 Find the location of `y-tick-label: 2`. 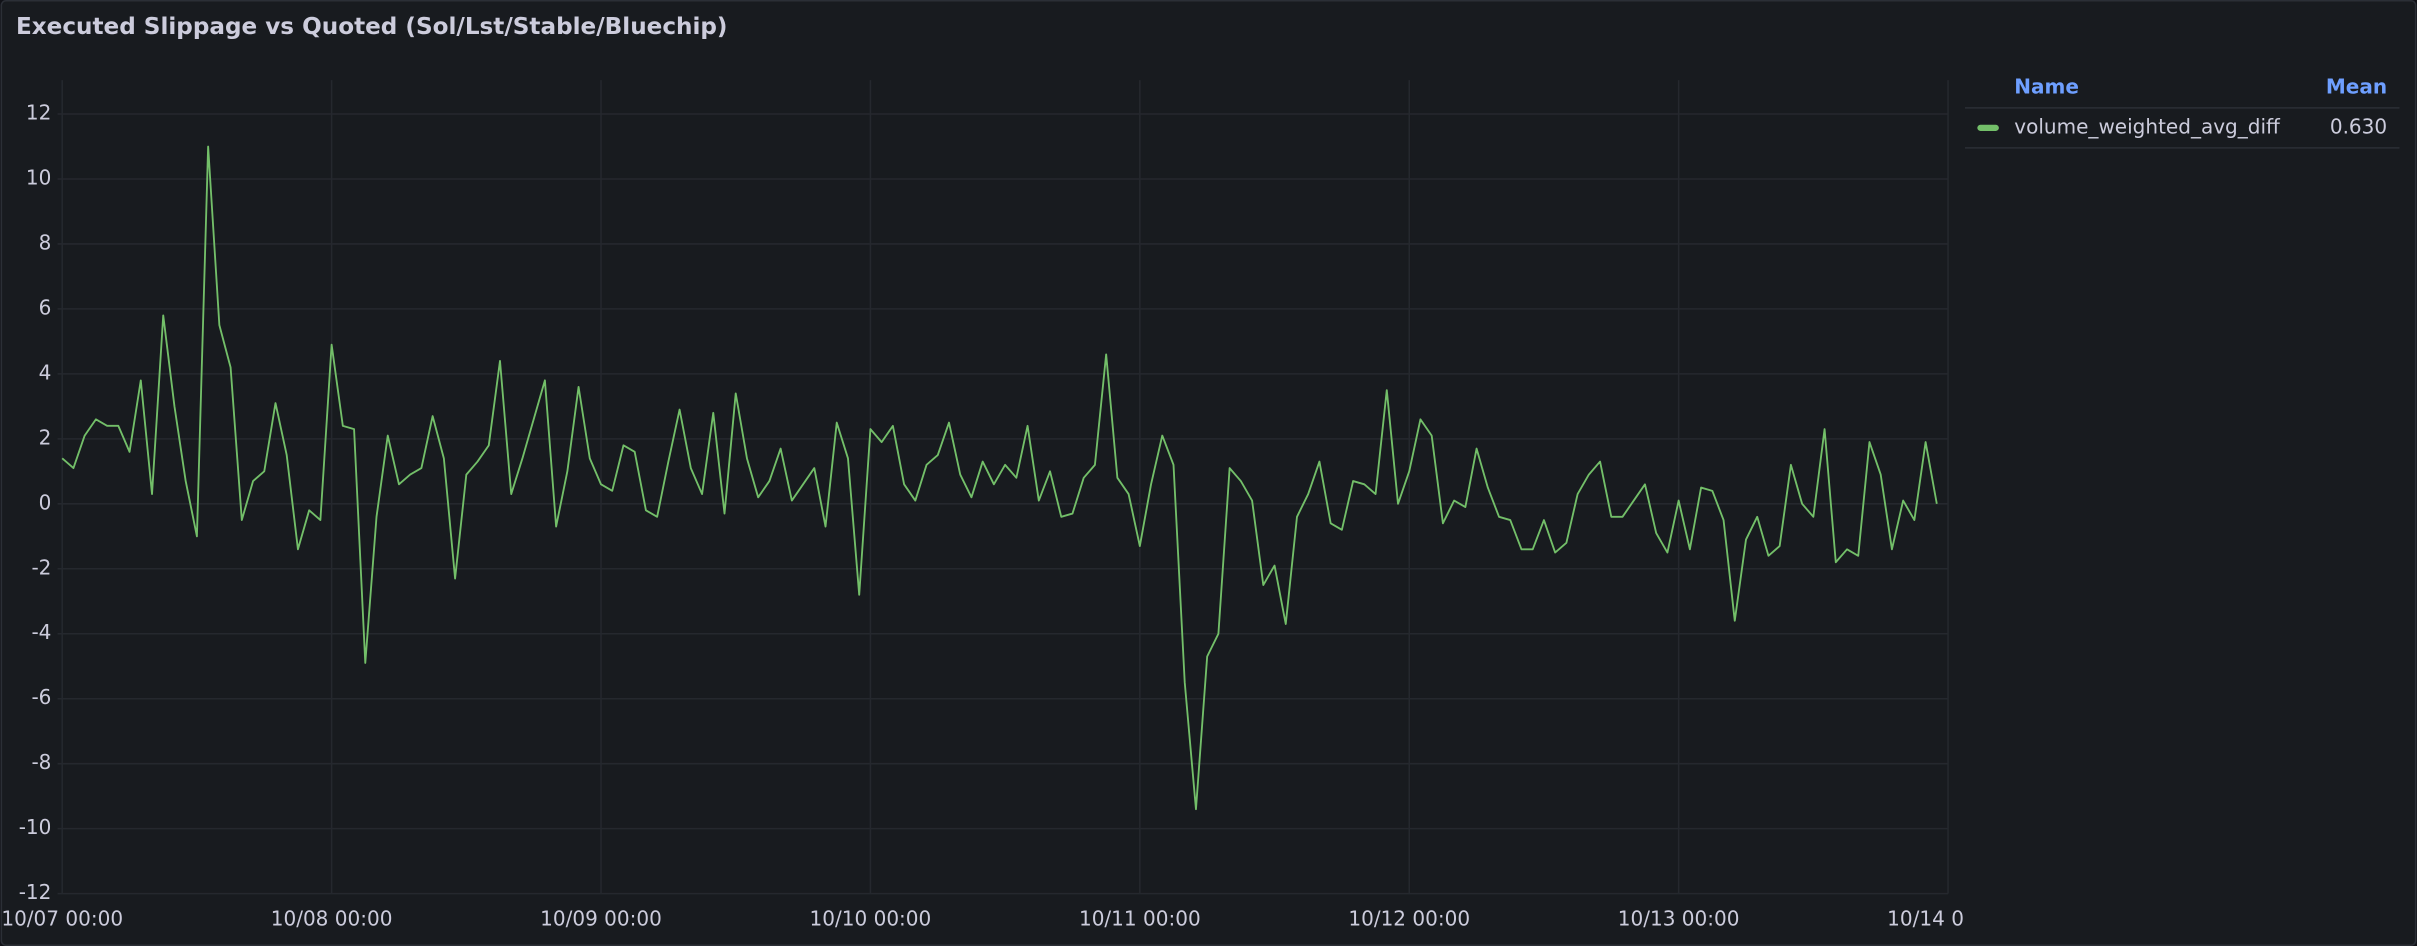

y-tick-label: 2 is located at coordinates (45, 437).